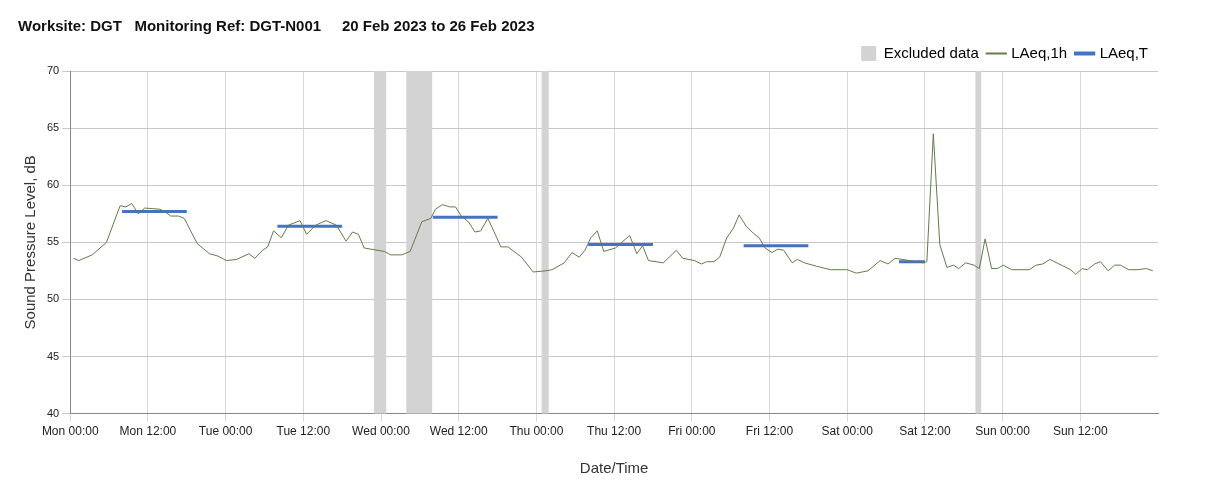  What do you see at coordinates (692, 431) in the screenshot?
I see `x-tick-label: Fri 00:00` at bounding box center [692, 431].